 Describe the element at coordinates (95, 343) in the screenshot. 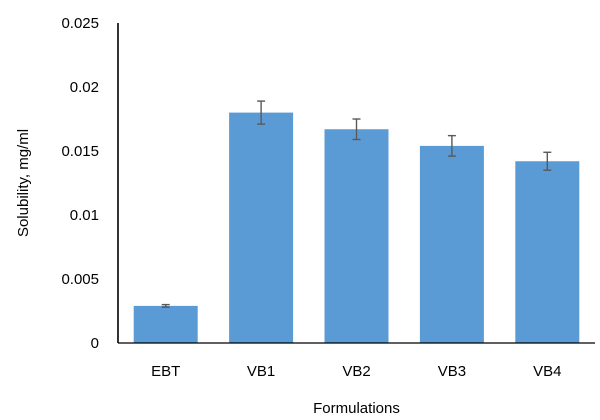

I see `y-tick-label: 0` at that location.